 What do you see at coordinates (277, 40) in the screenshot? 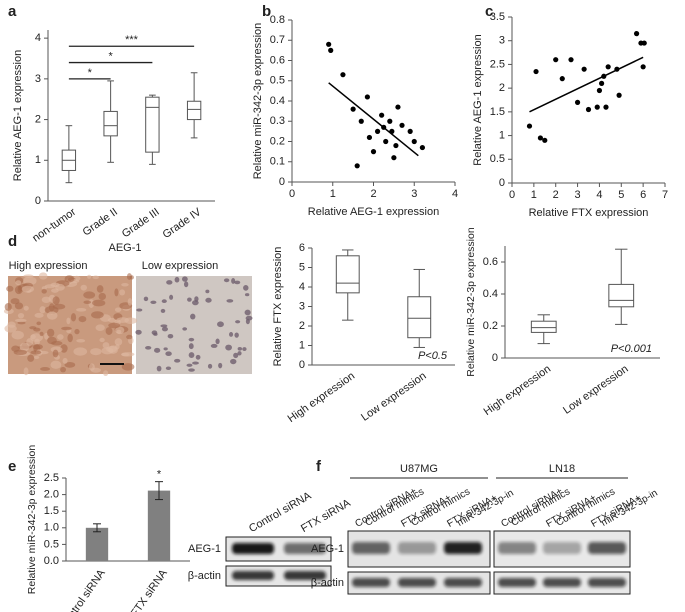
I see `y-tick-label: 0.7` at bounding box center [277, 40].